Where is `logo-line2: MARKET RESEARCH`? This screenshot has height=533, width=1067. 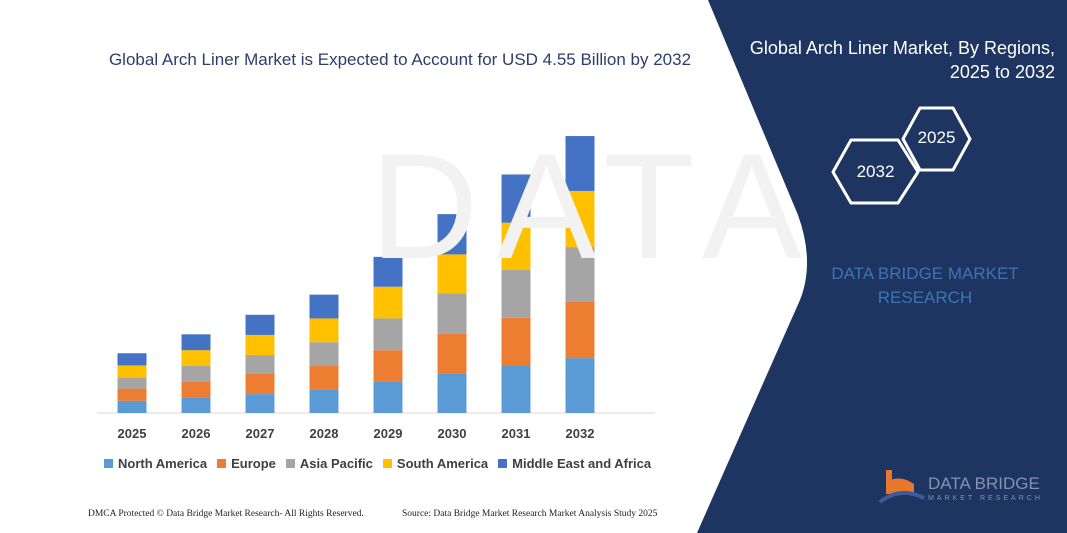 logo-line2: MARKET RESEARCH is located at coordinates (985, 498).